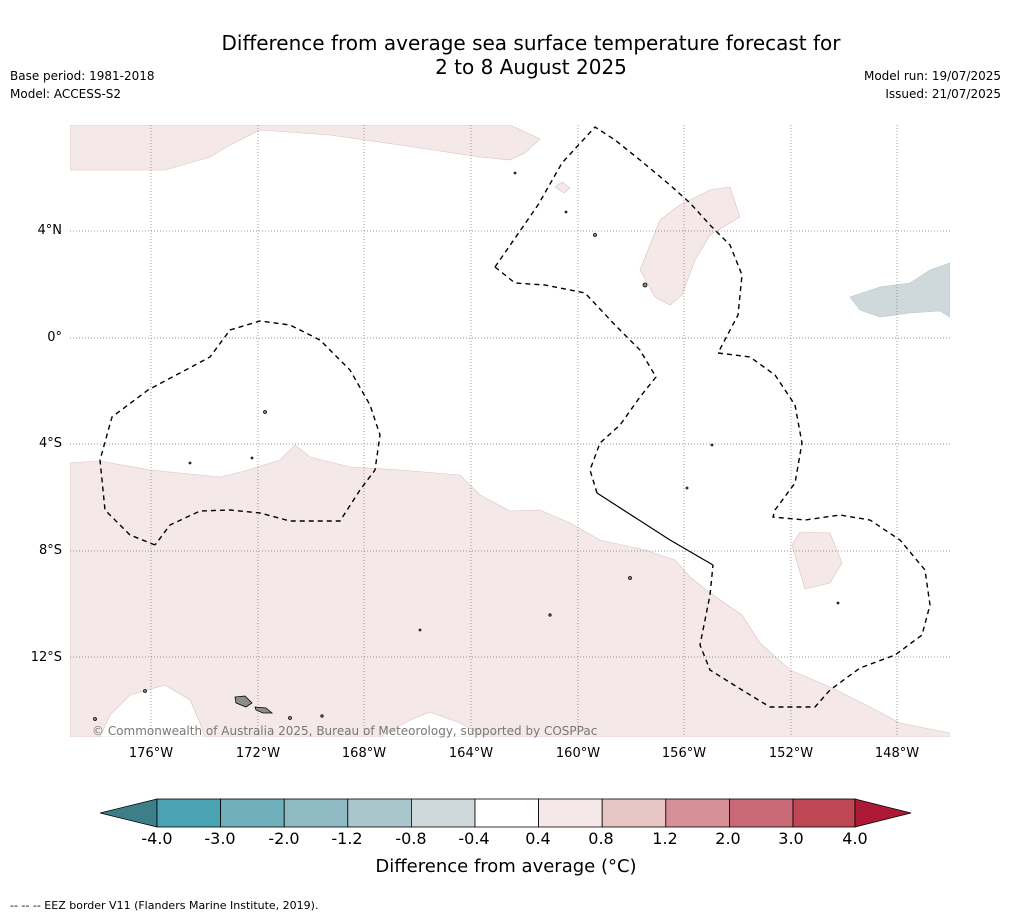  What do you see at coordinates (645, 285) in the screenshot?
I see `island-c` at bounding box center [645, 285].